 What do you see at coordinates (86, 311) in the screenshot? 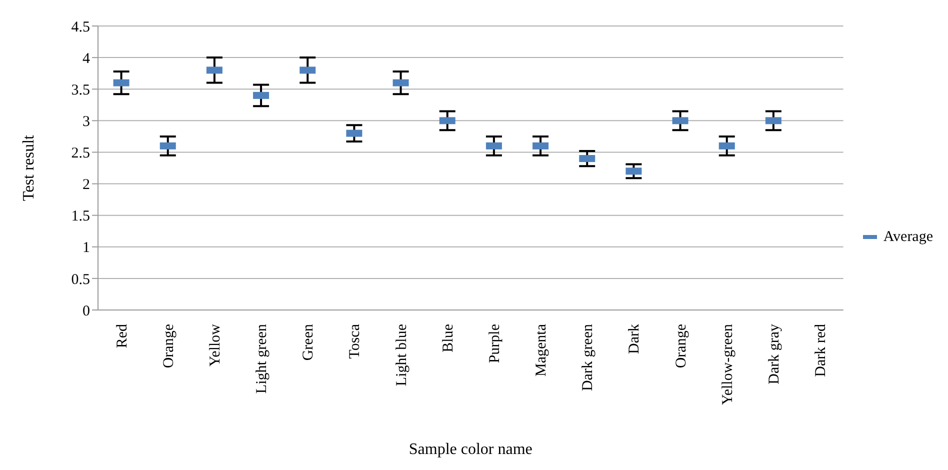
I see `y-tick-label: 0` at bounding box center [86, 311].